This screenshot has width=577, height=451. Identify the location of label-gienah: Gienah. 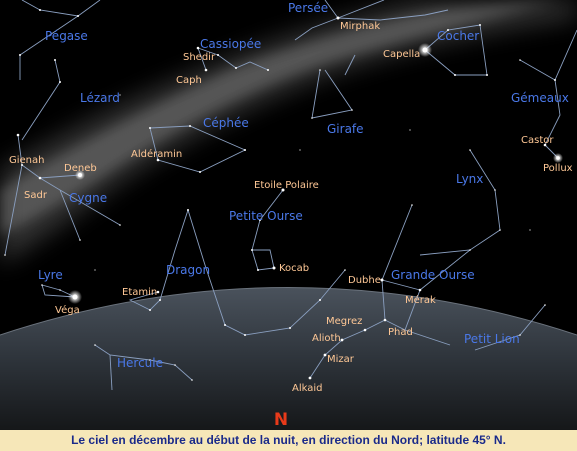
(26, 160).